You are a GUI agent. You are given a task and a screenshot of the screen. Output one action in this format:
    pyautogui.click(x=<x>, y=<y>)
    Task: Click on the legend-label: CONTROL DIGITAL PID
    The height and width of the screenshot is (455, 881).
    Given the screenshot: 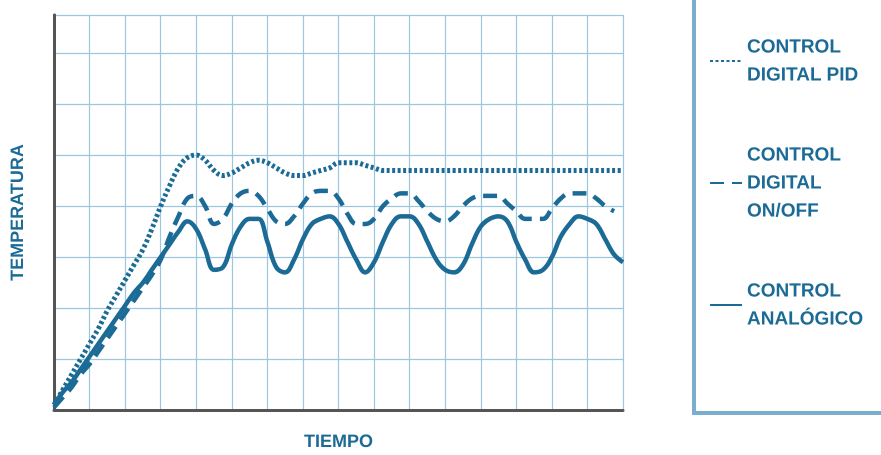 What is the action you would take?
    pyautogui.click(x=802, y=61)
    